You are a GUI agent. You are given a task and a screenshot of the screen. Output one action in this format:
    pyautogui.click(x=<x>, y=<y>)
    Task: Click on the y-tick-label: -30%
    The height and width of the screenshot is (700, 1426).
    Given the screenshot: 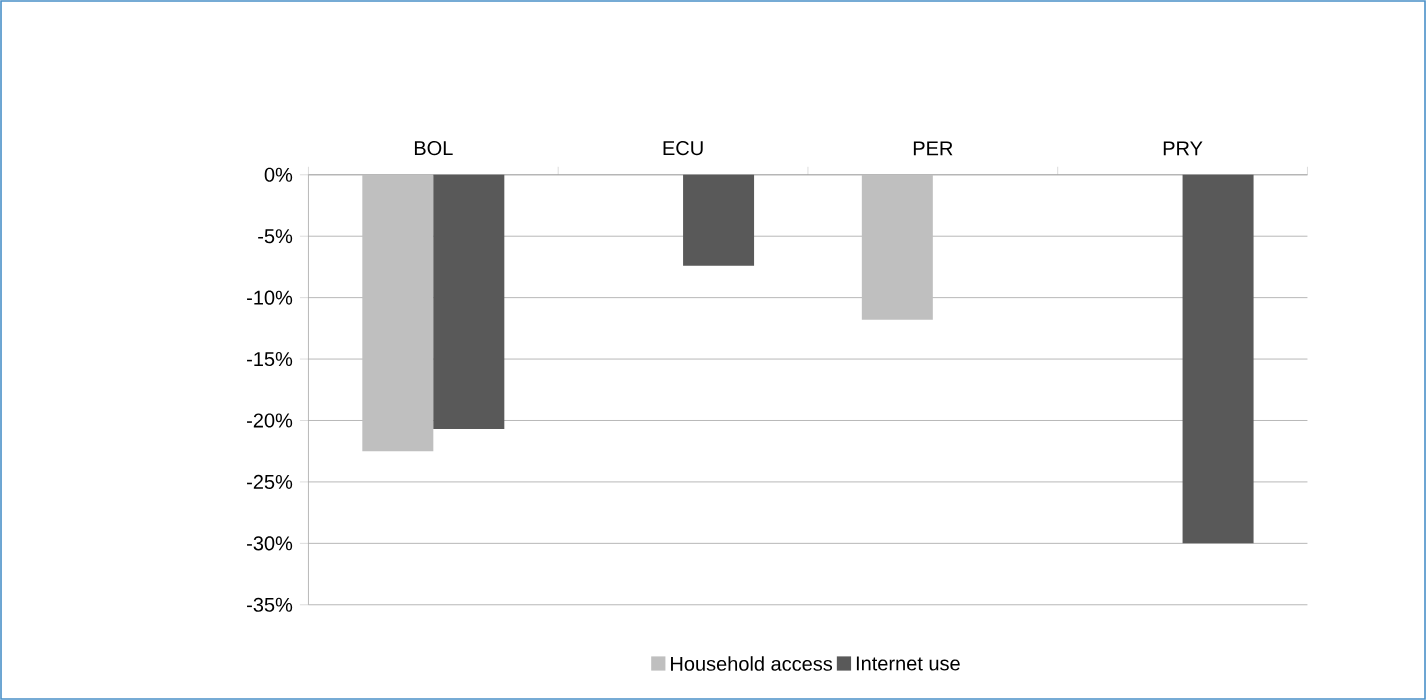 What is the action you would take?
    pyautogui.click(x=270, y=543)
    